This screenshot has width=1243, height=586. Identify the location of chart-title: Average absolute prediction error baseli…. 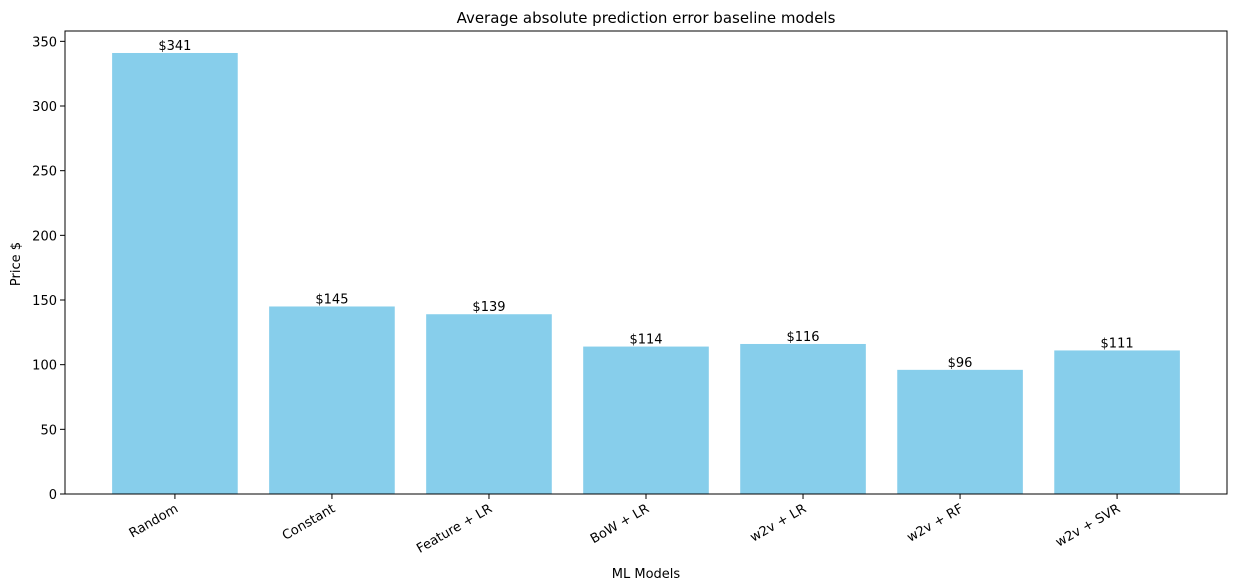
(646, 18).